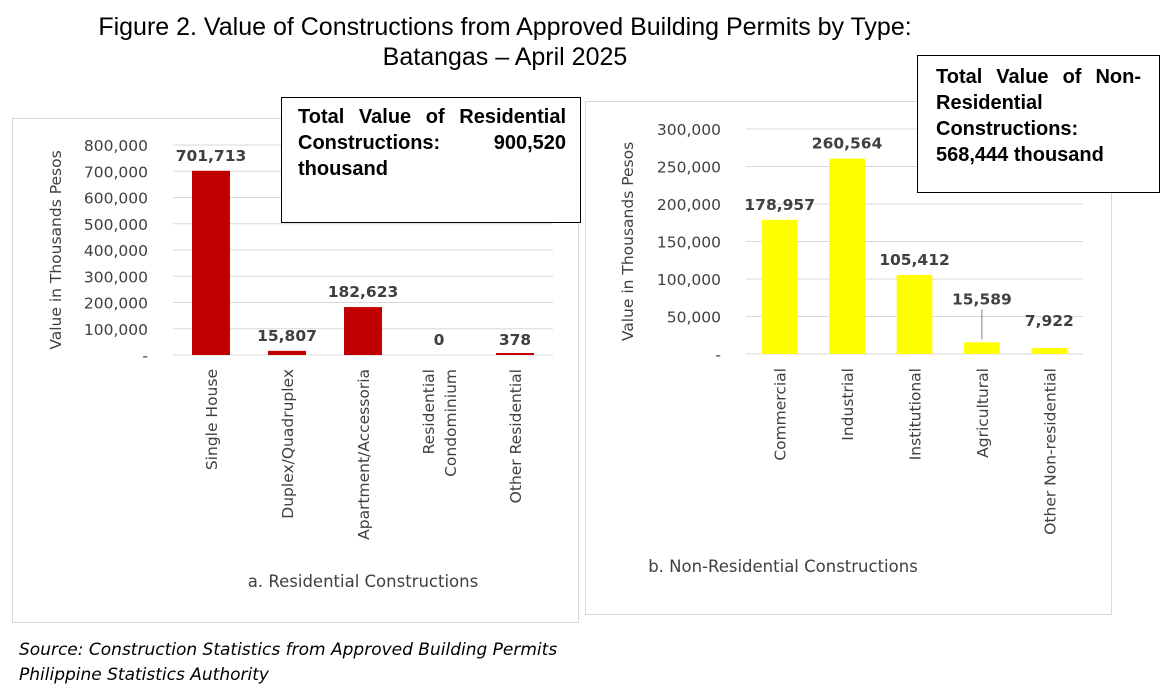  What do you see at coordinates (116, 277) in the screenshot?
I see `residential-y-tick-label: 300,000` at bounding box center [116, 277].